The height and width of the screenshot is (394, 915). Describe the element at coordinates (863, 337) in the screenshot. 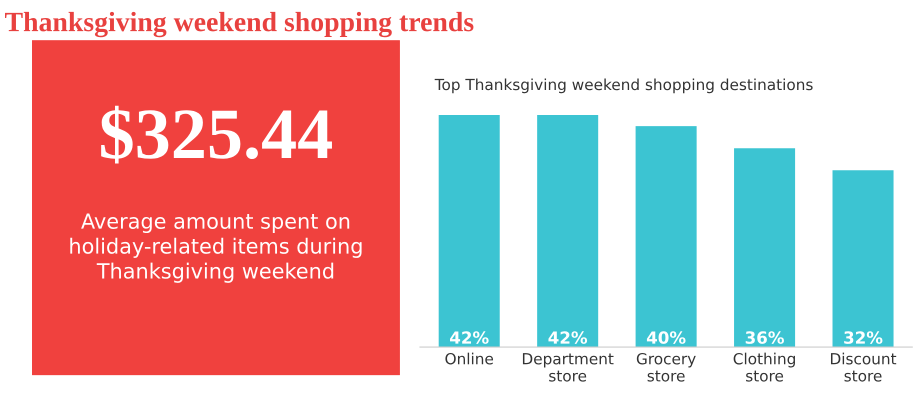

I see `data-label: 32%` at that location.